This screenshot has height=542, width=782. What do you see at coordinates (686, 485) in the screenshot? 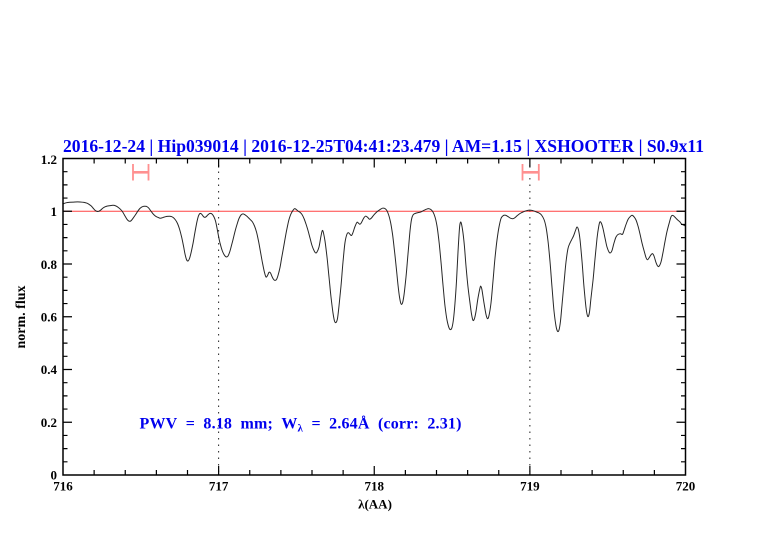
I see `svg-text: 720` at bounding box center [686, 485].